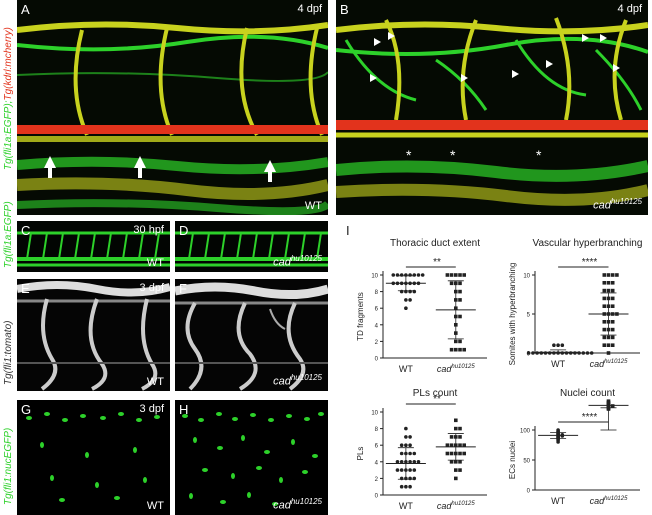  Describe the element at coordinates (160, 169) in the screenshot. I see `arrow-icon` at that location.